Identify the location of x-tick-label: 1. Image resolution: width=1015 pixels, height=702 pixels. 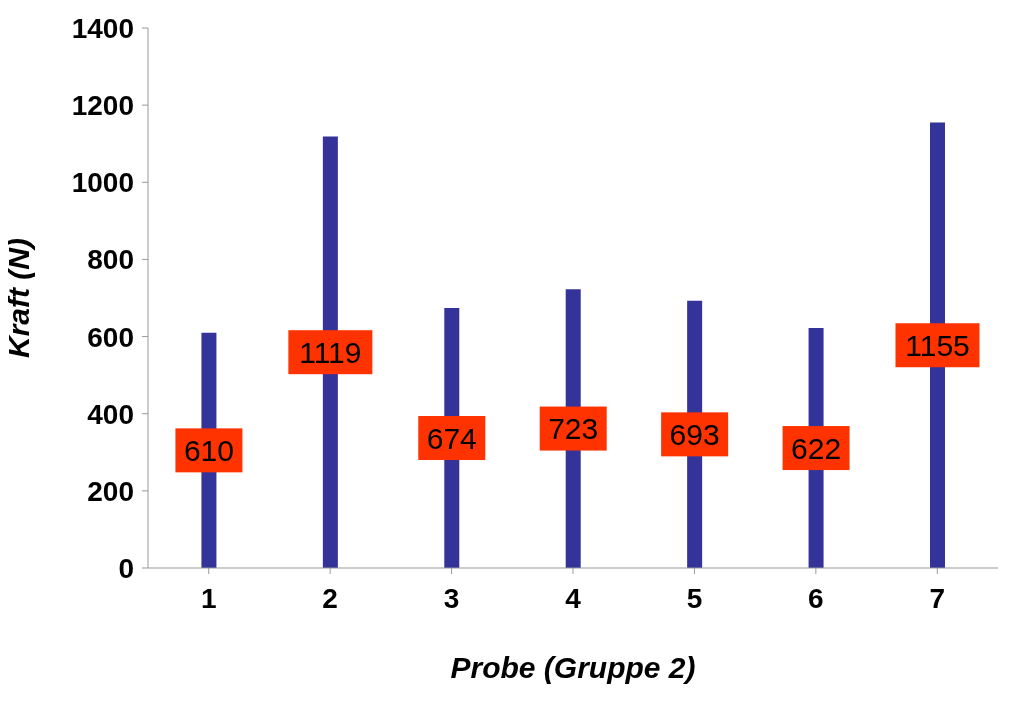
(208, 598).